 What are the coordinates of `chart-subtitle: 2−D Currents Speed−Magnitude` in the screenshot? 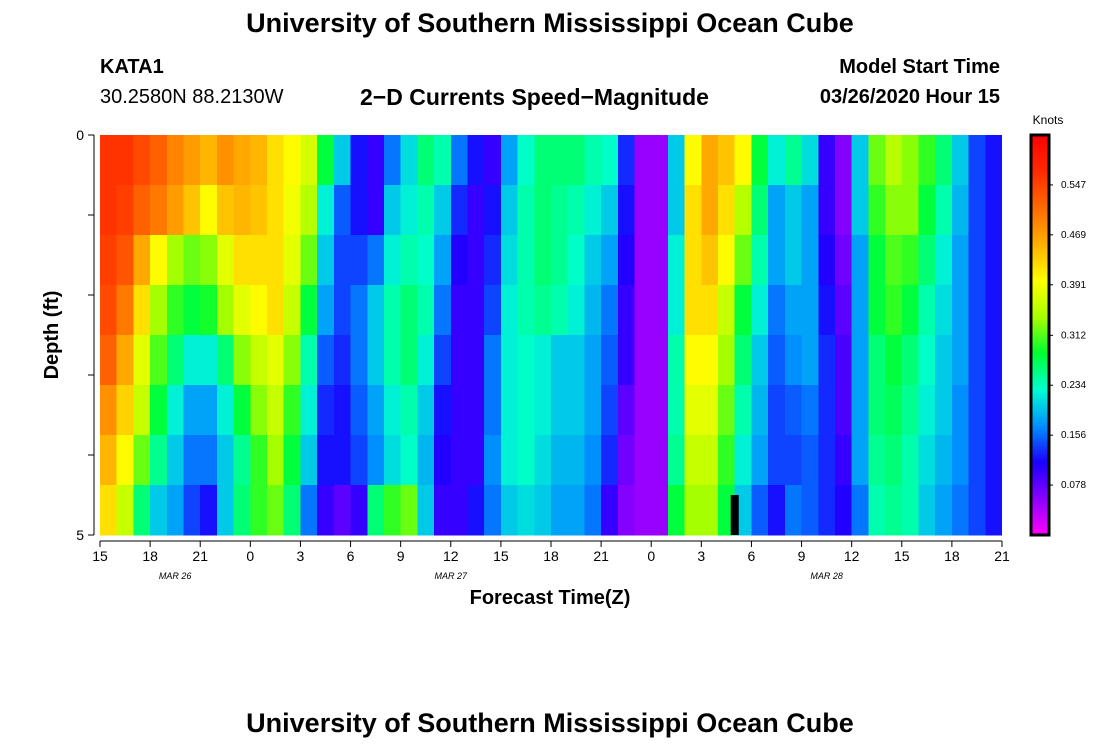 It's located at (534, 97).